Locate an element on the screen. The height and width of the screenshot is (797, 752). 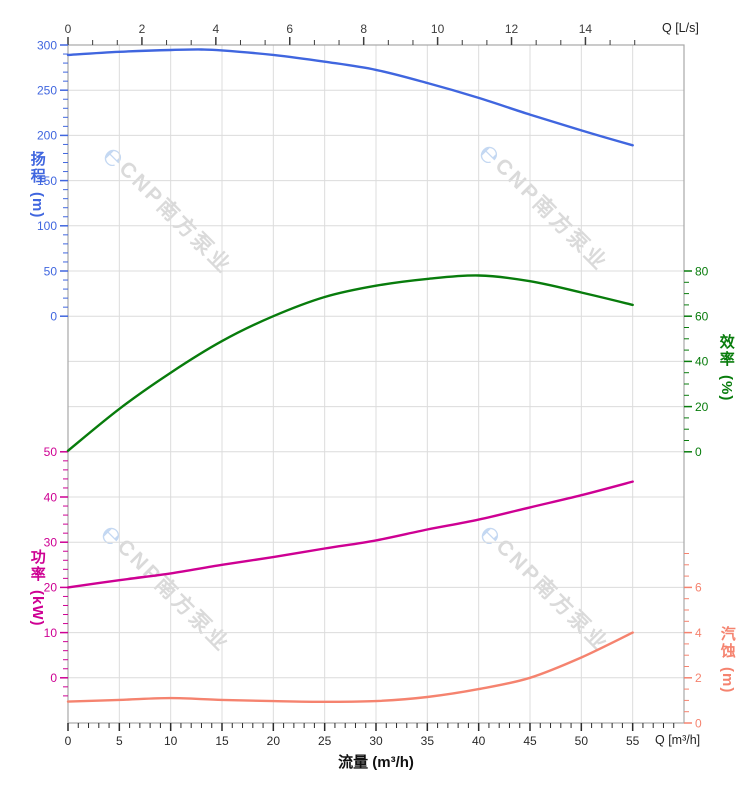
top-axis-unit-label: Q [L/s] is located at coordinates (680, 28).